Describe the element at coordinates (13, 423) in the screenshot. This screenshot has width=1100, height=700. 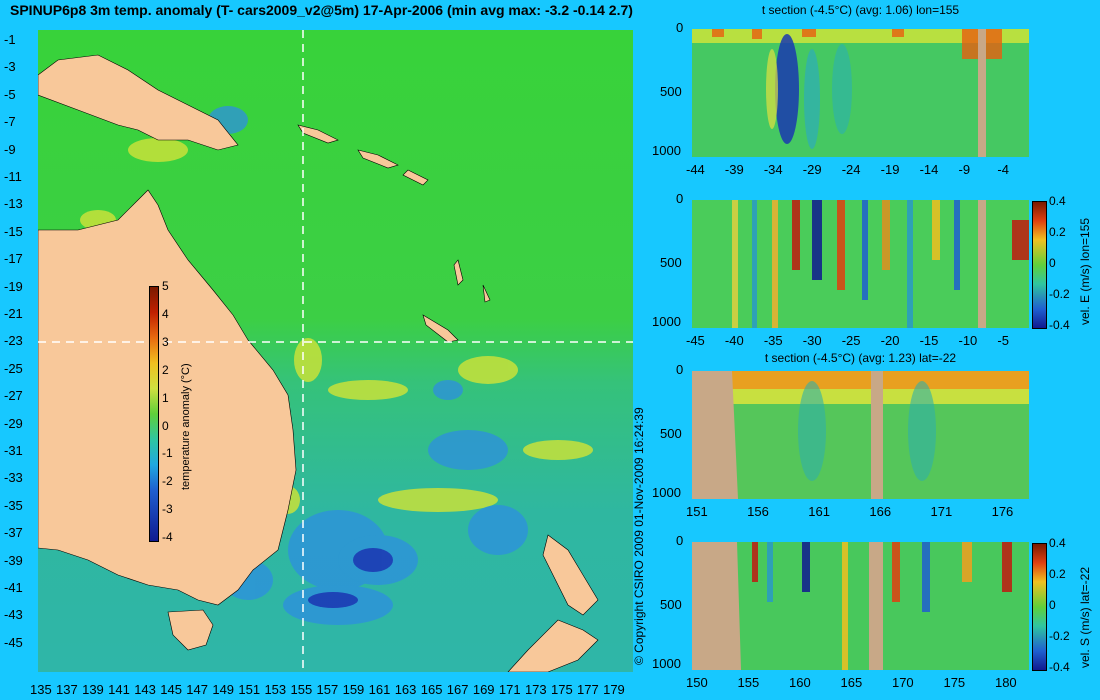
I see `map-lat-label: -29` at that location.